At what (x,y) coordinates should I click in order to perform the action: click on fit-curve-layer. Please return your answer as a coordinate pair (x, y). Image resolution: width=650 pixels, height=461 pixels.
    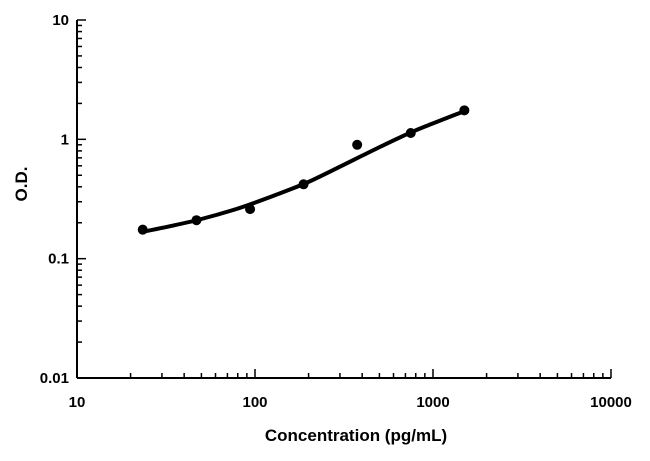
    Looking at the image, I should click on (303, 171).